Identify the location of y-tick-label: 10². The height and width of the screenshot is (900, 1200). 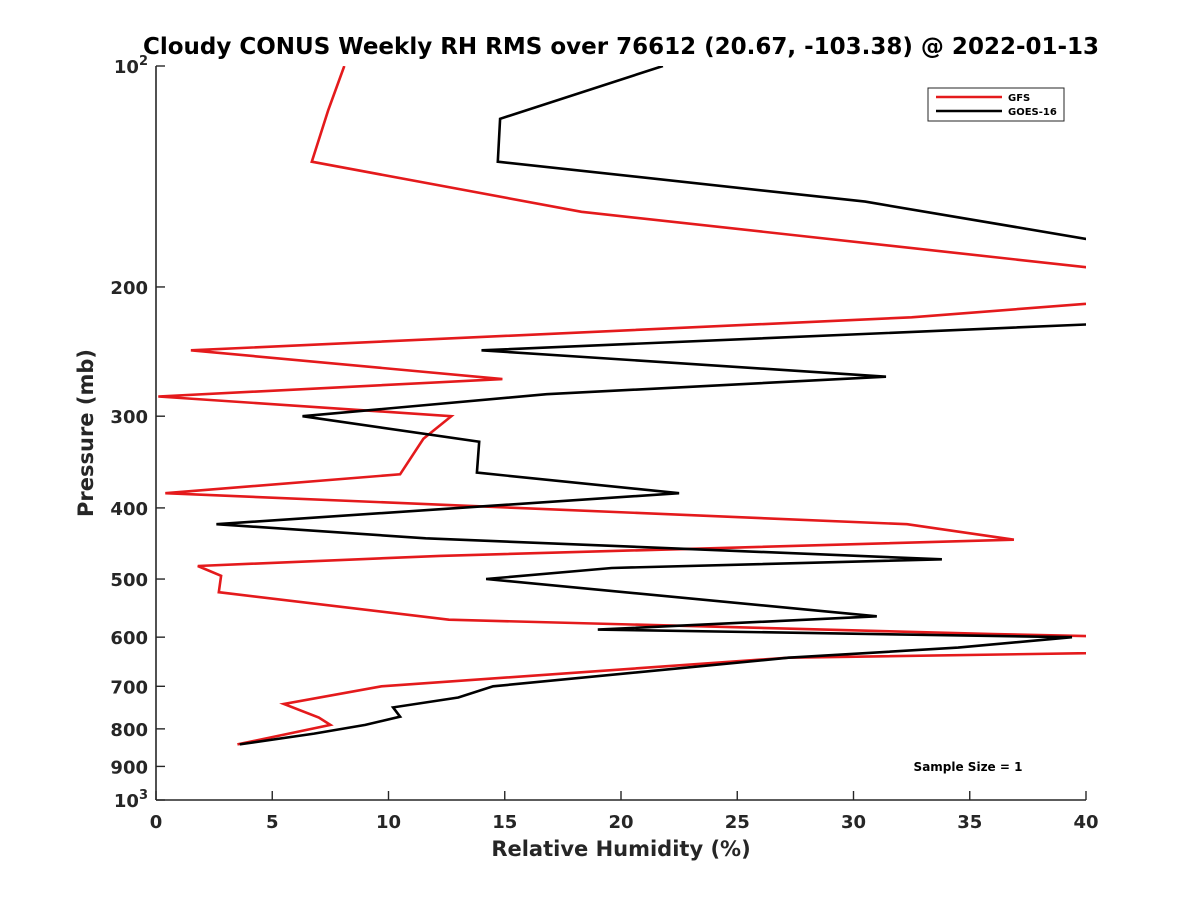
(131, 66).